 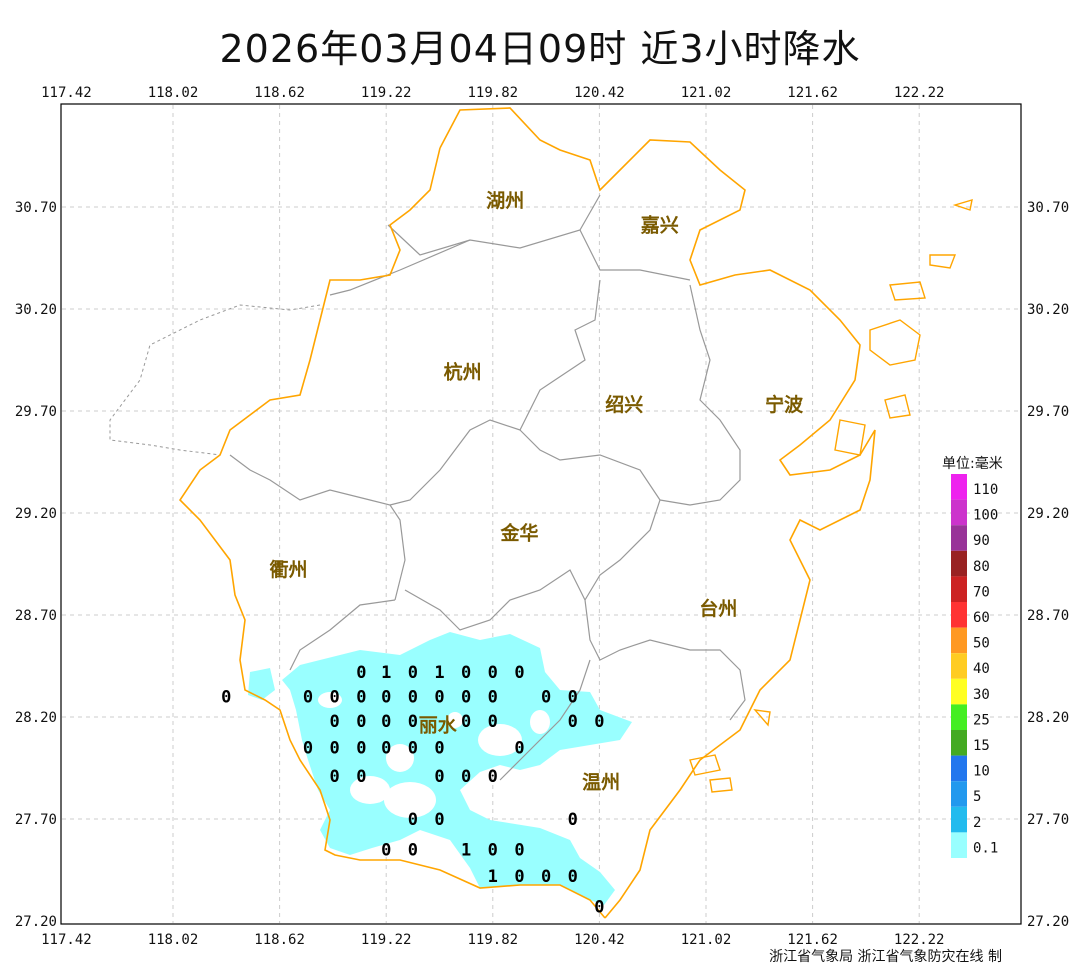 I want to click on lat-tick-right: 30.20, so click(x=1048, y=310).